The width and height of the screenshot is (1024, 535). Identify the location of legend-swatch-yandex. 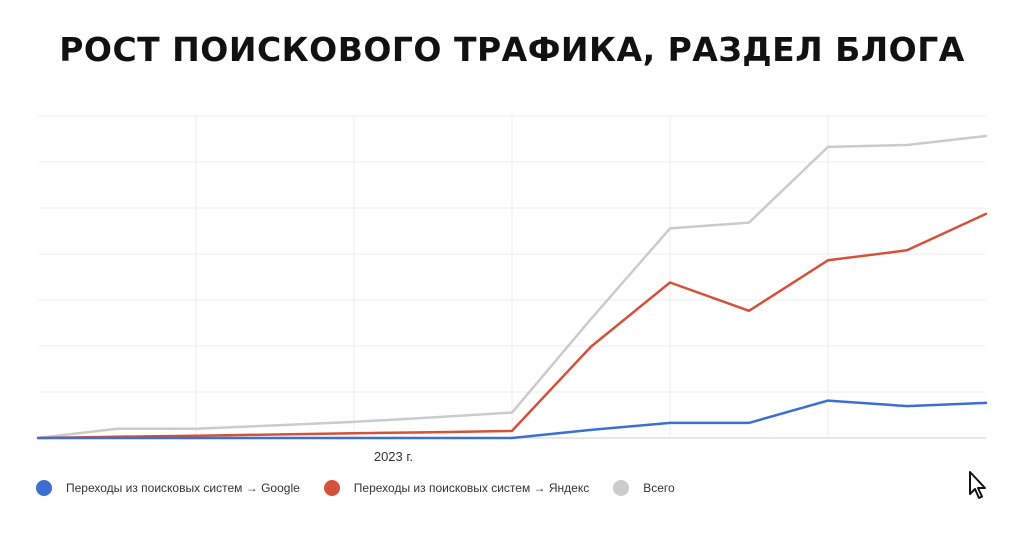
(331, 488).